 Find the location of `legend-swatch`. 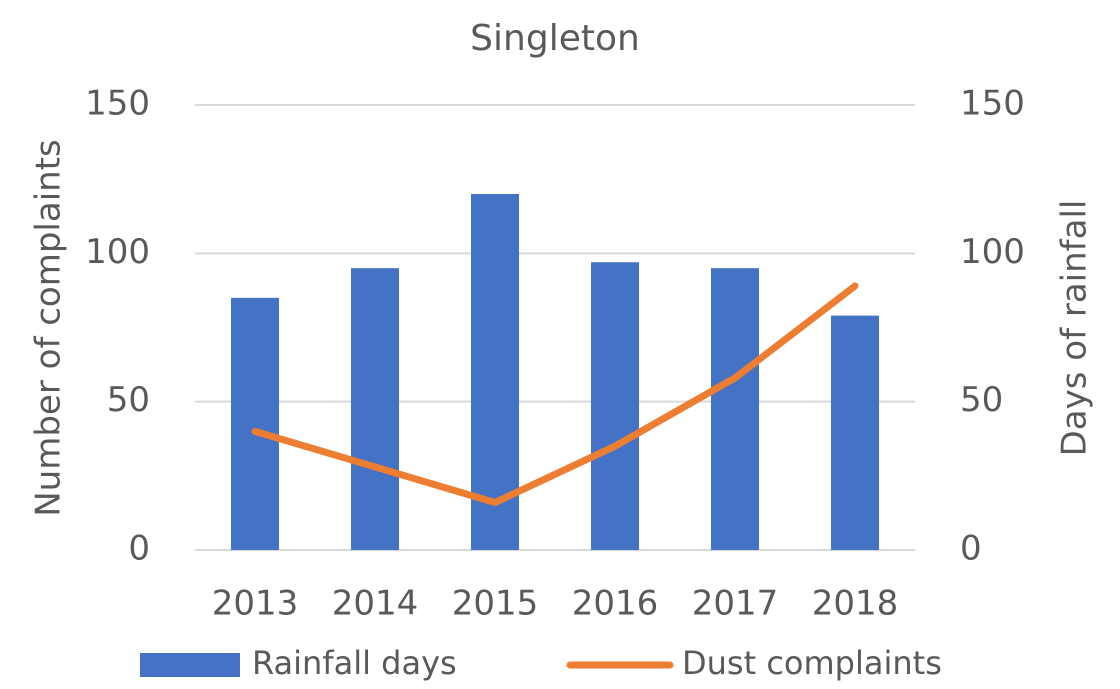

legend-swatch is located at coordinates (190, 665).